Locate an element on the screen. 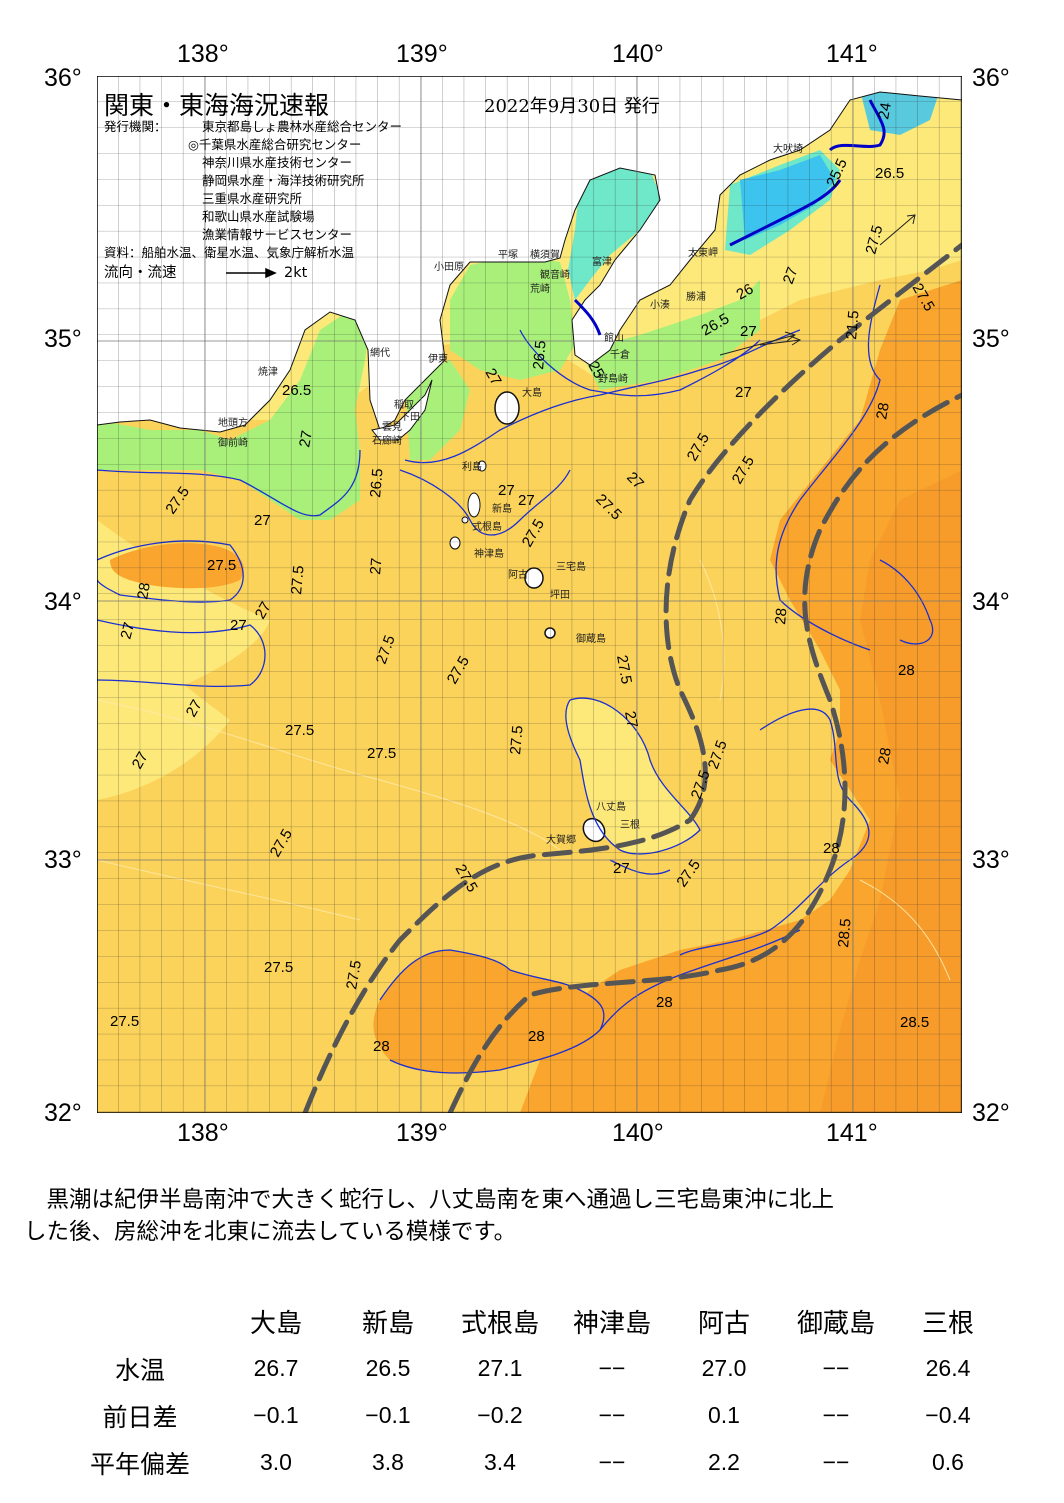 The height and width of the screenshot is (1503, 1064). svg-text: 21.5 is located at coordinates (852, 325).